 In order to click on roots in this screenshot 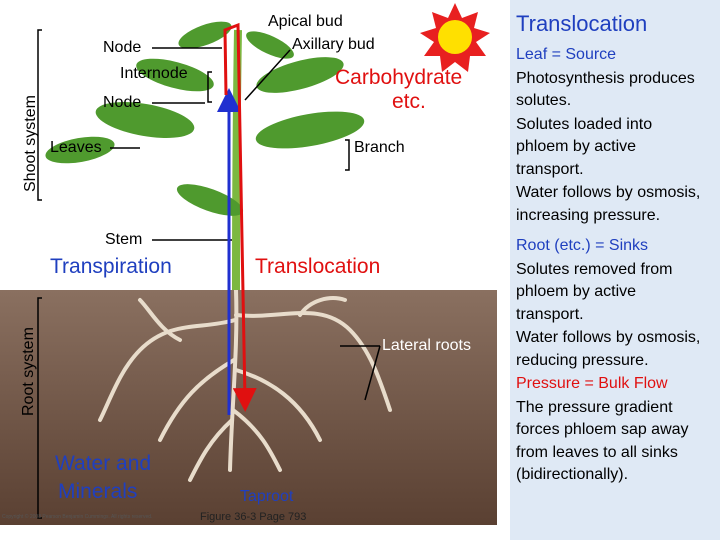, I will do `click(245, 385)`.